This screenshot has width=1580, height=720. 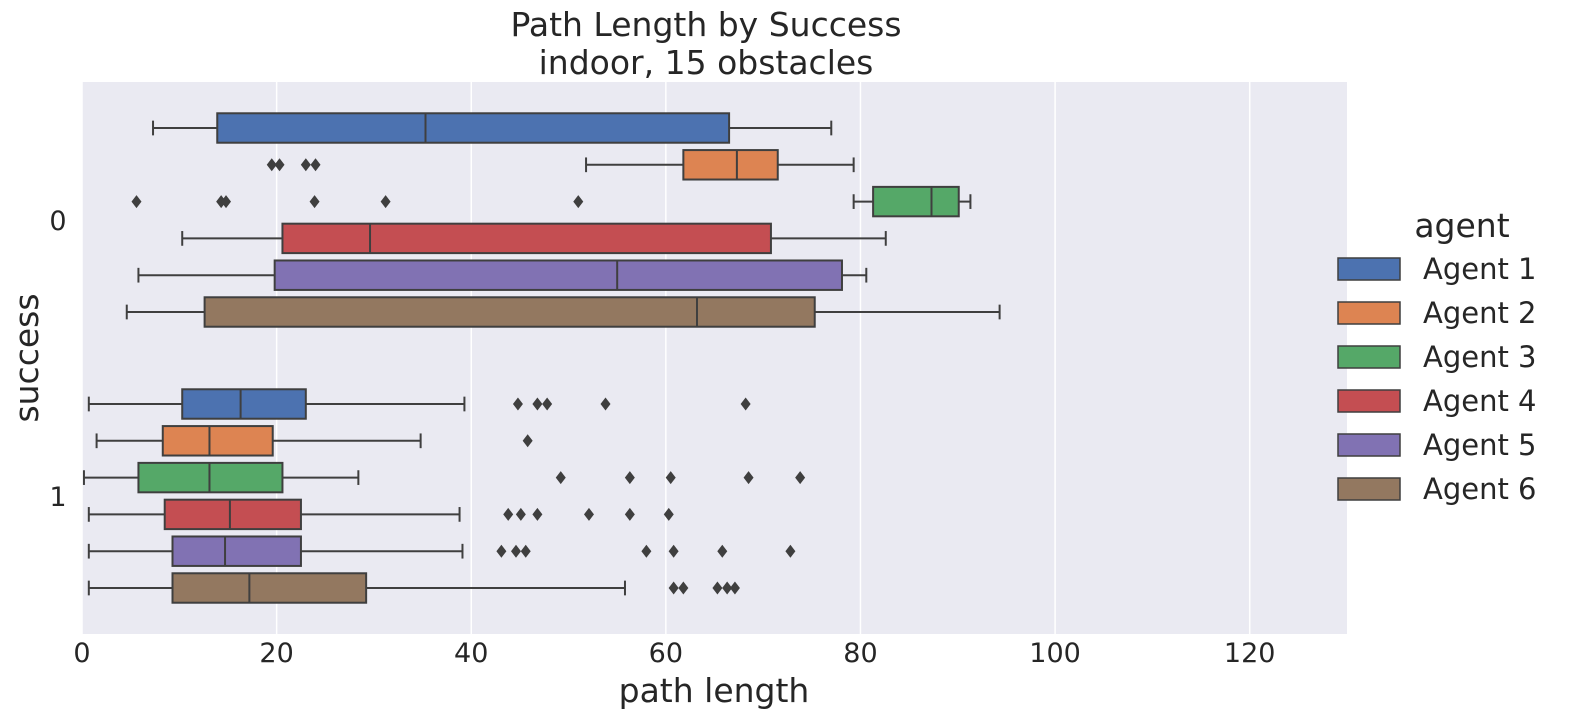 I want to click on legend-item-agent-4: Agent 4, so click(x=1437, y=401).